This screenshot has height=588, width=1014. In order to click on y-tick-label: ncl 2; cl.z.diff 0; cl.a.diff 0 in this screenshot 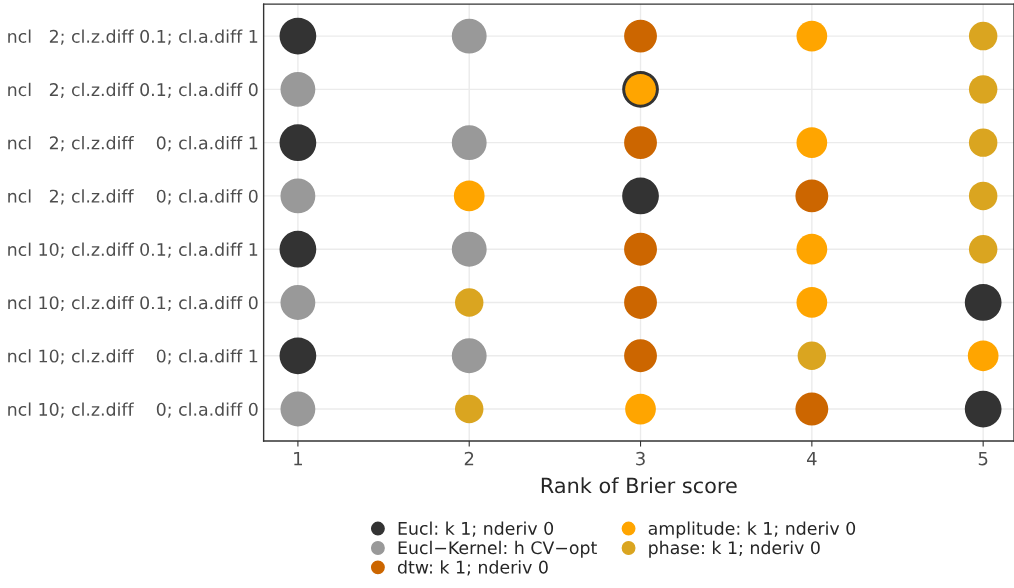, I will do `click(133, 197)`.